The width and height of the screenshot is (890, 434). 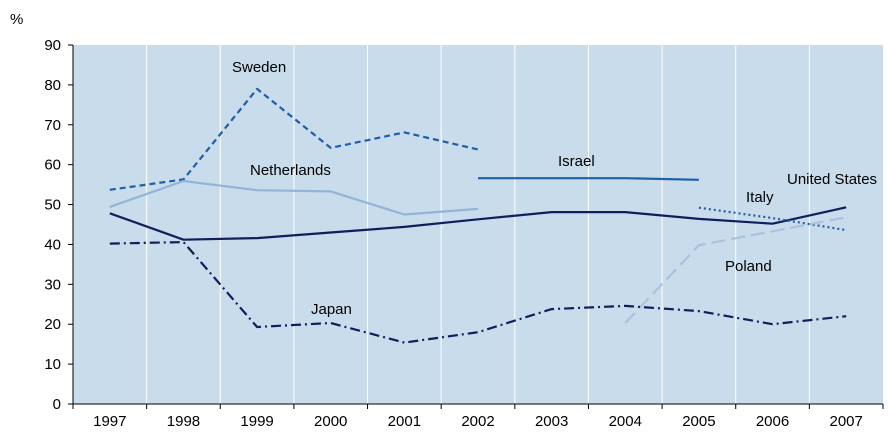 What do you see at coordinates (551, 421) in the screenshot?
I see `x-tick-label: 2003` at bounding box center [551, 421].